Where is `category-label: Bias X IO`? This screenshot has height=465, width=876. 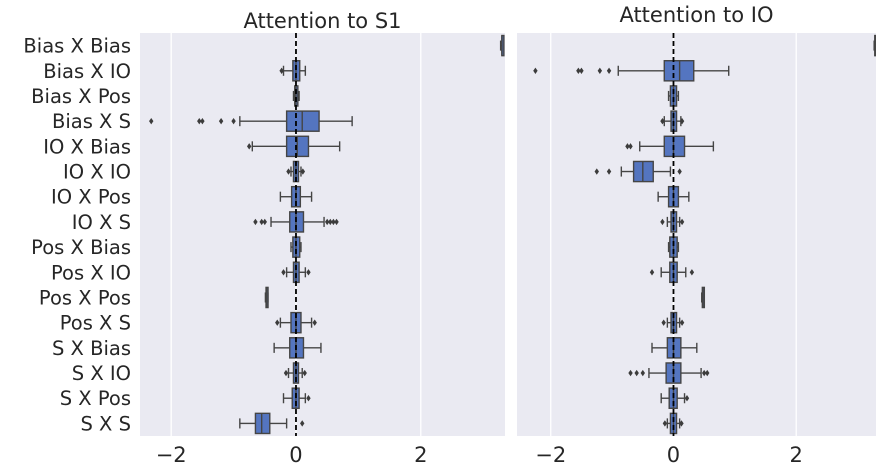 category-label: Bias X IO is located at coordinates (87, 71).